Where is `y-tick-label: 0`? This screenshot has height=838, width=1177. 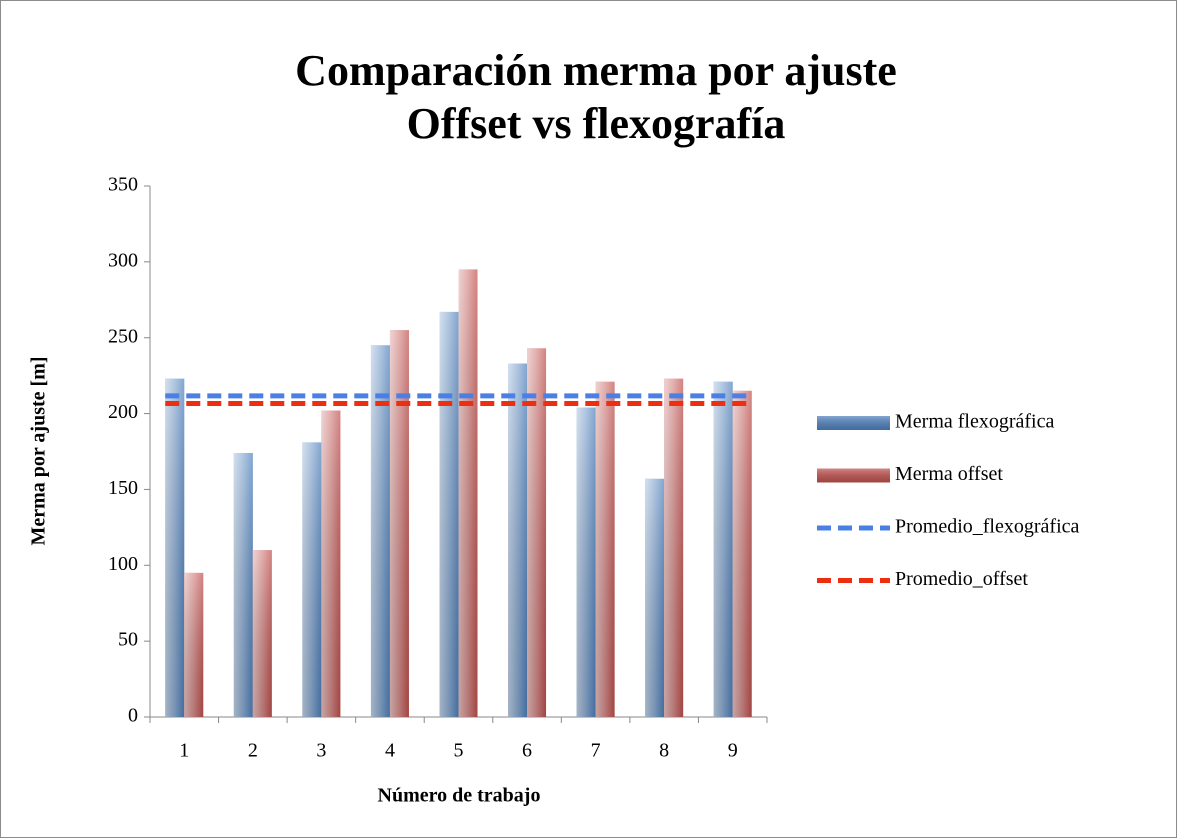
y-tick-label: 0 is located at coordinates (133, 716).